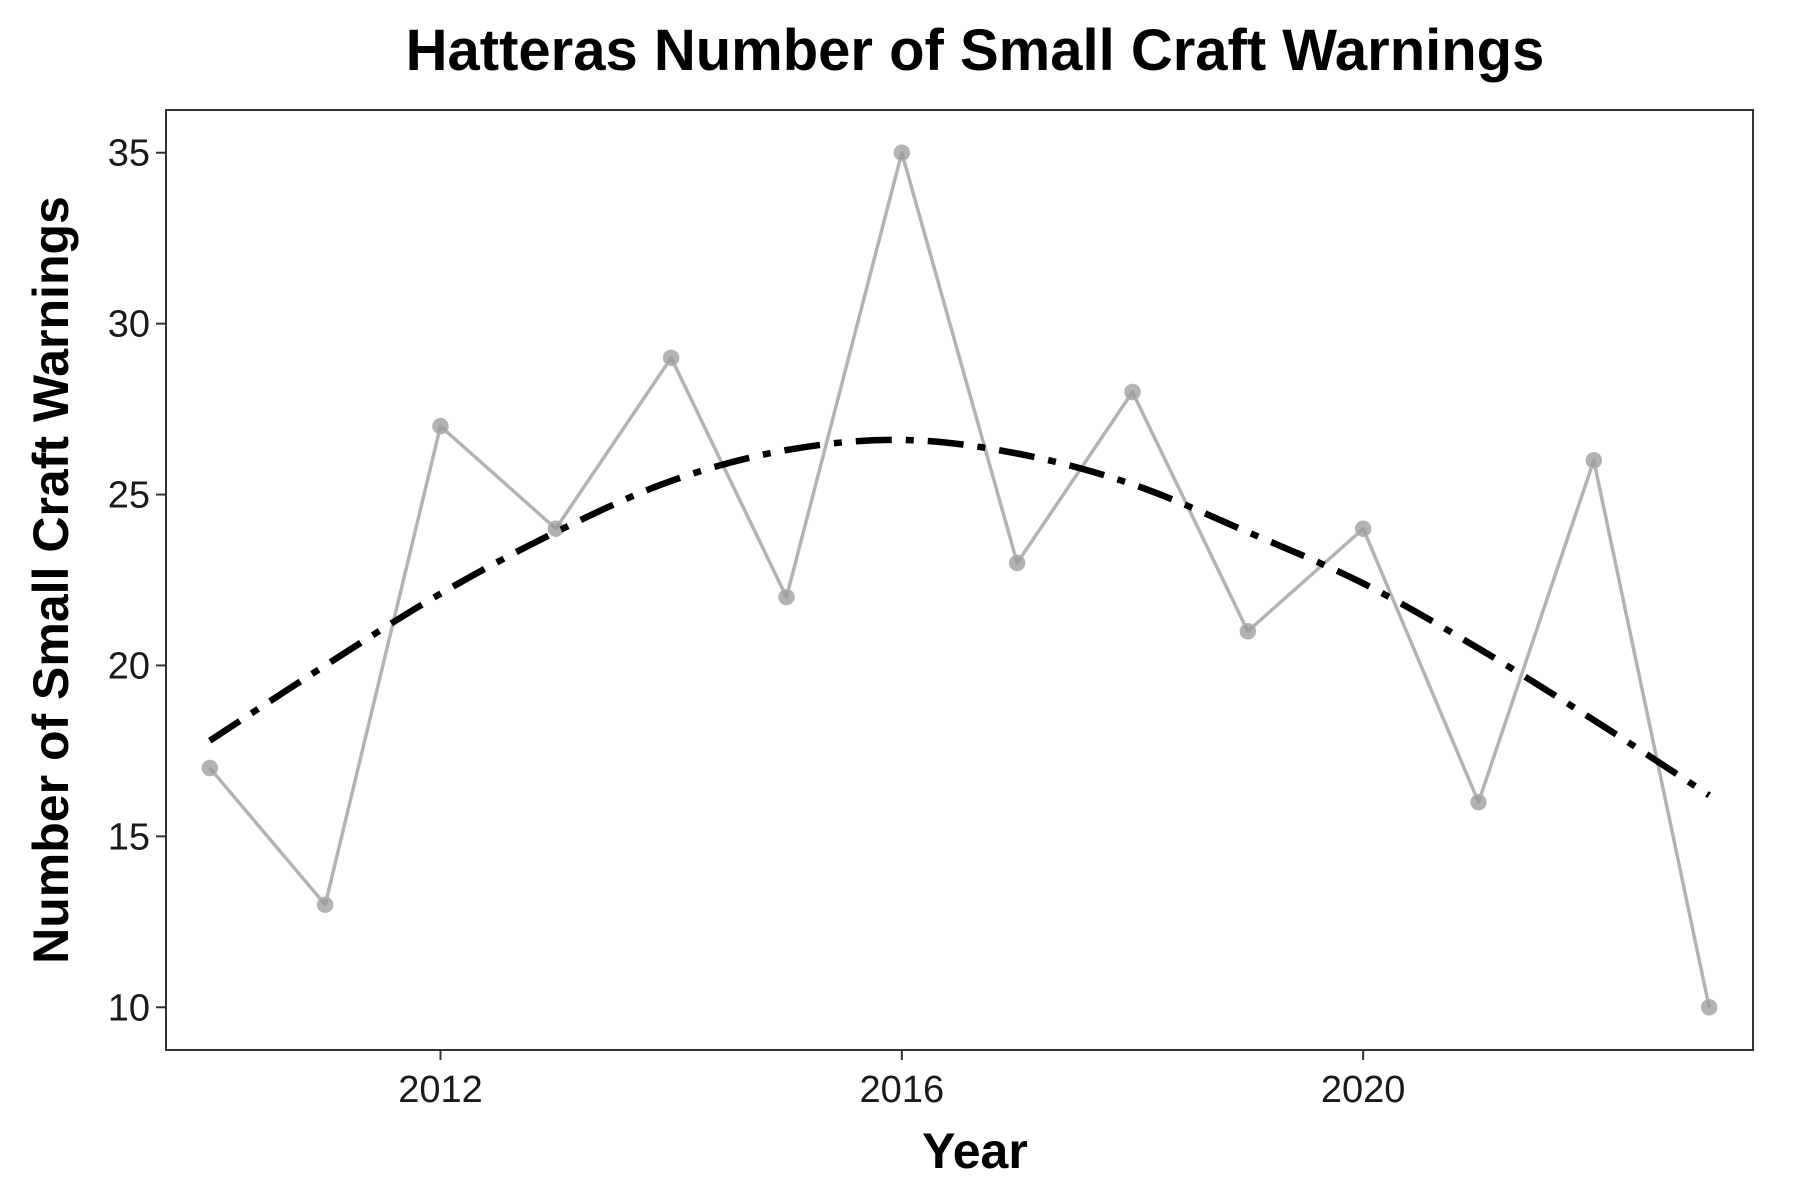  I want to click on x-tick-label: 2020, so click(1363, 1090).